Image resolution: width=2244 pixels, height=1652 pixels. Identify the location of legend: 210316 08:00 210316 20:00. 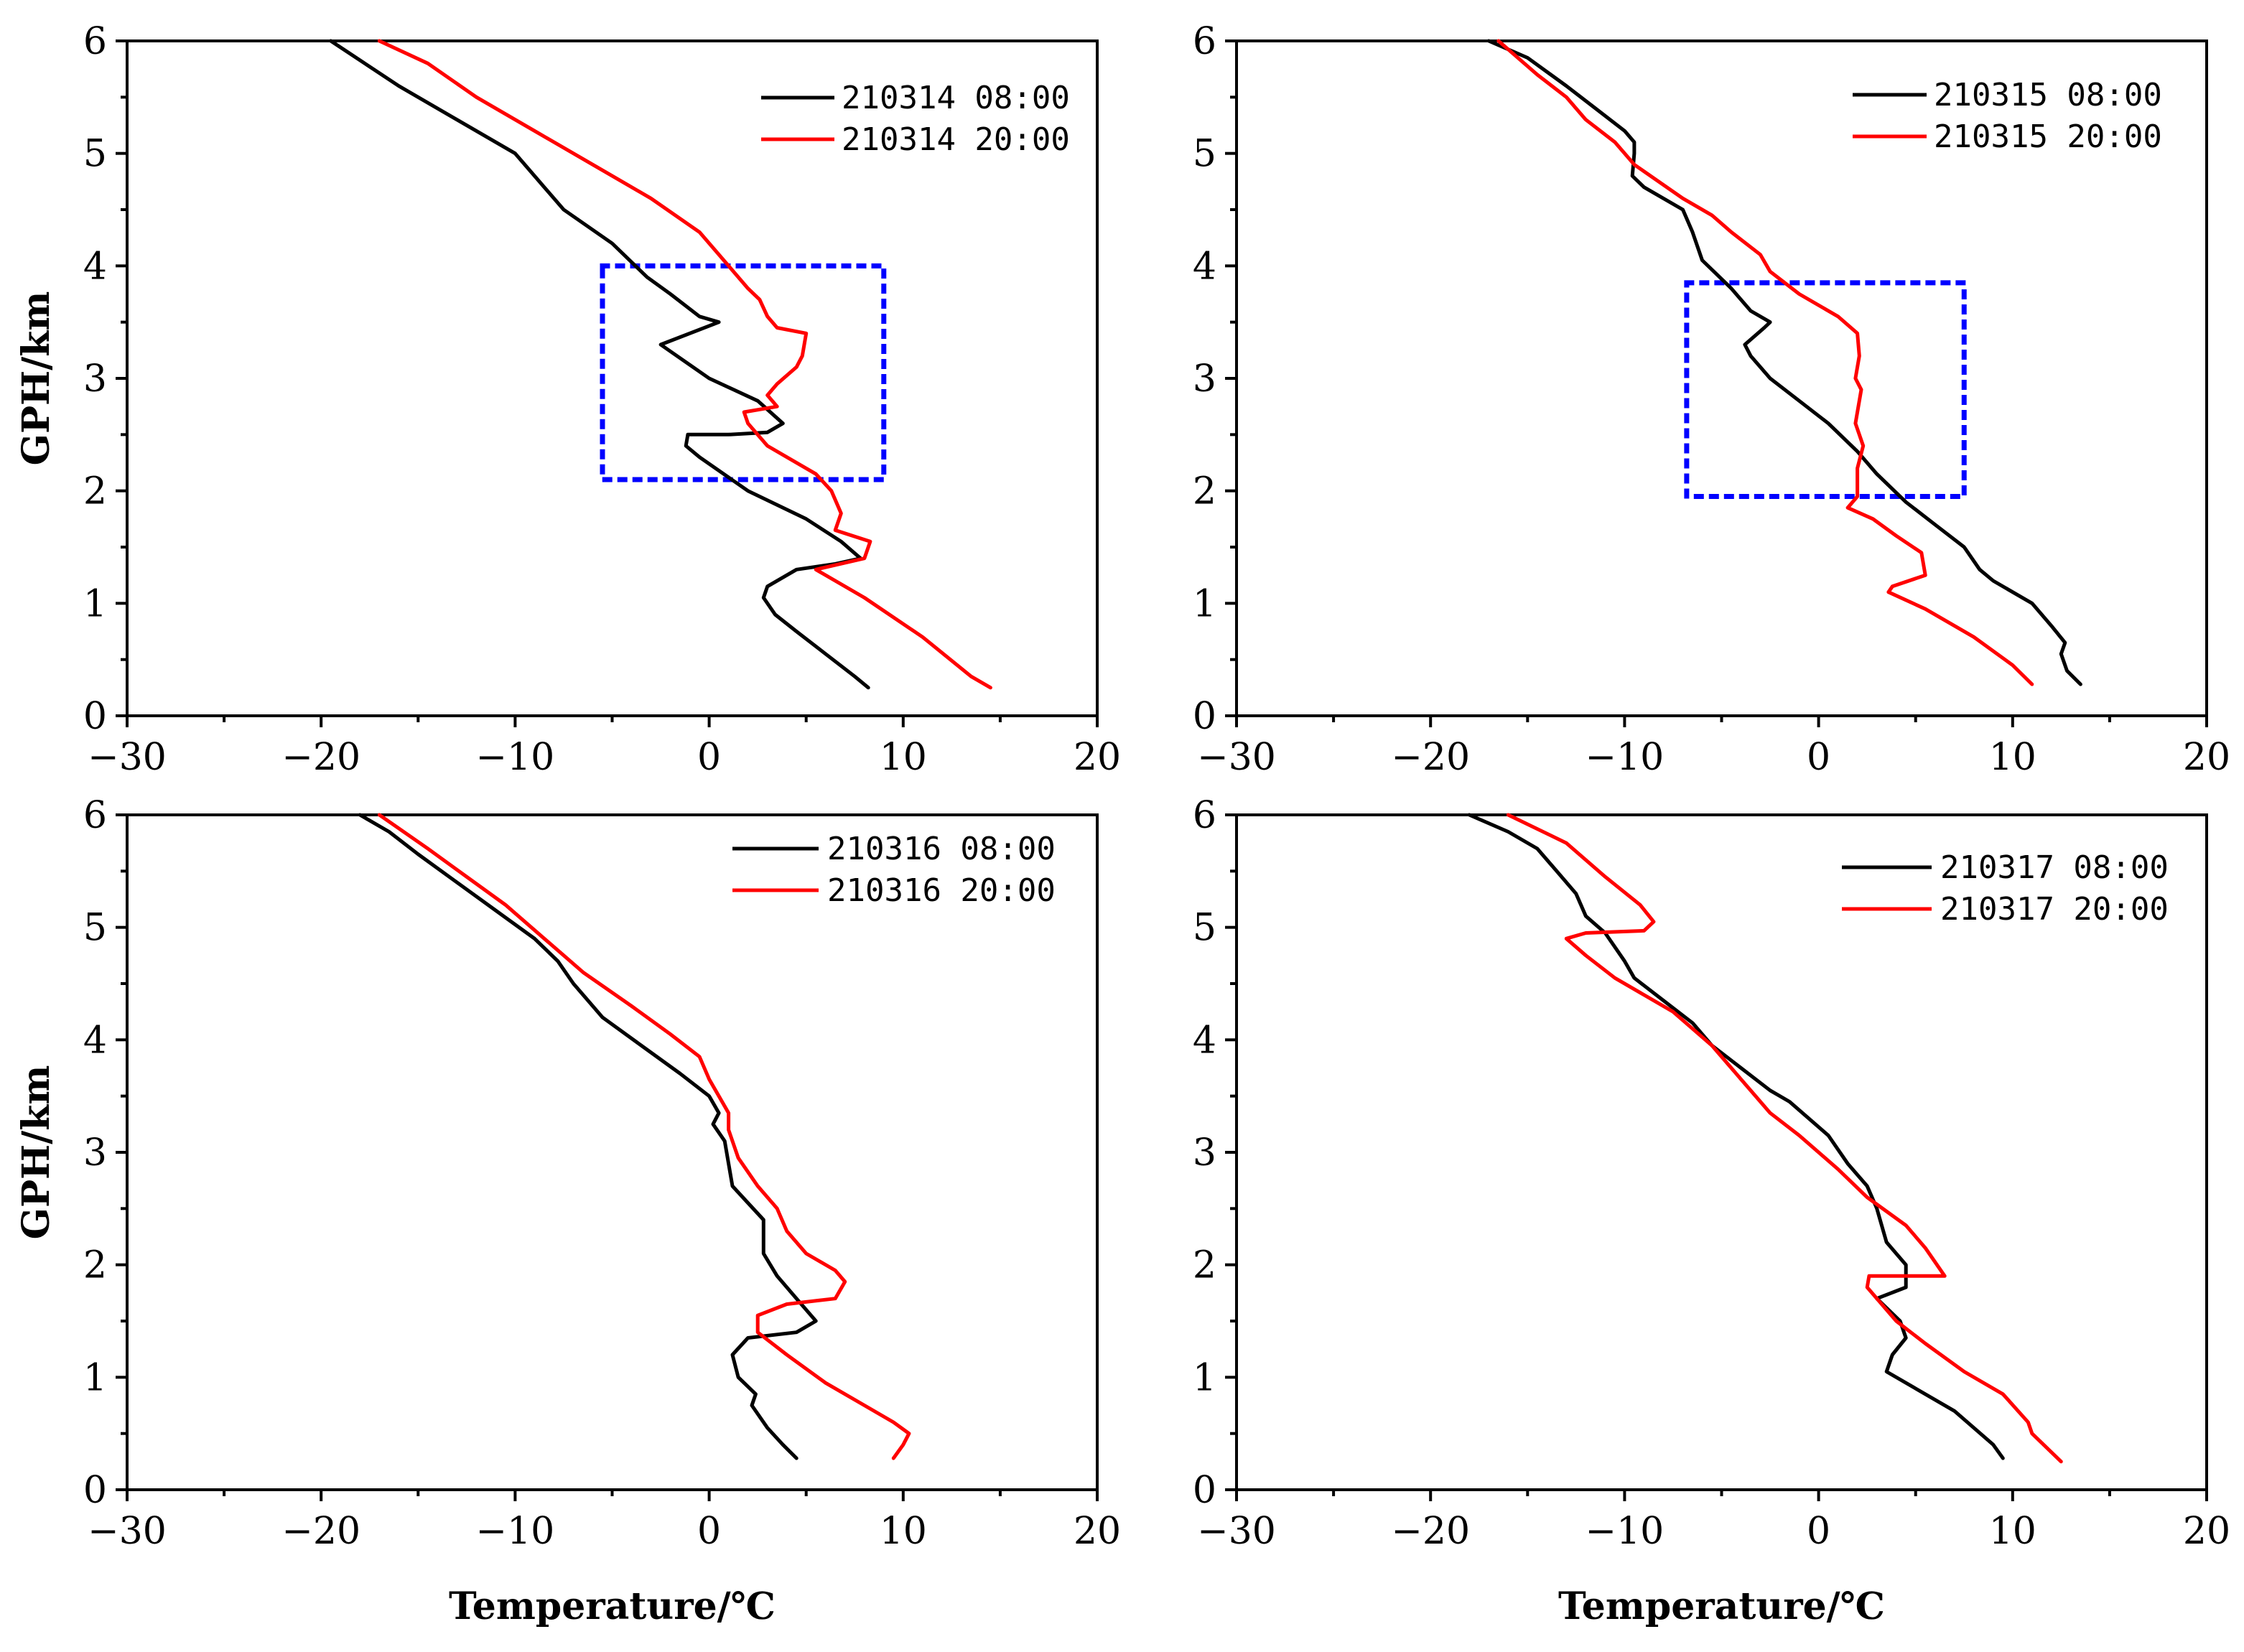
(894, 870).